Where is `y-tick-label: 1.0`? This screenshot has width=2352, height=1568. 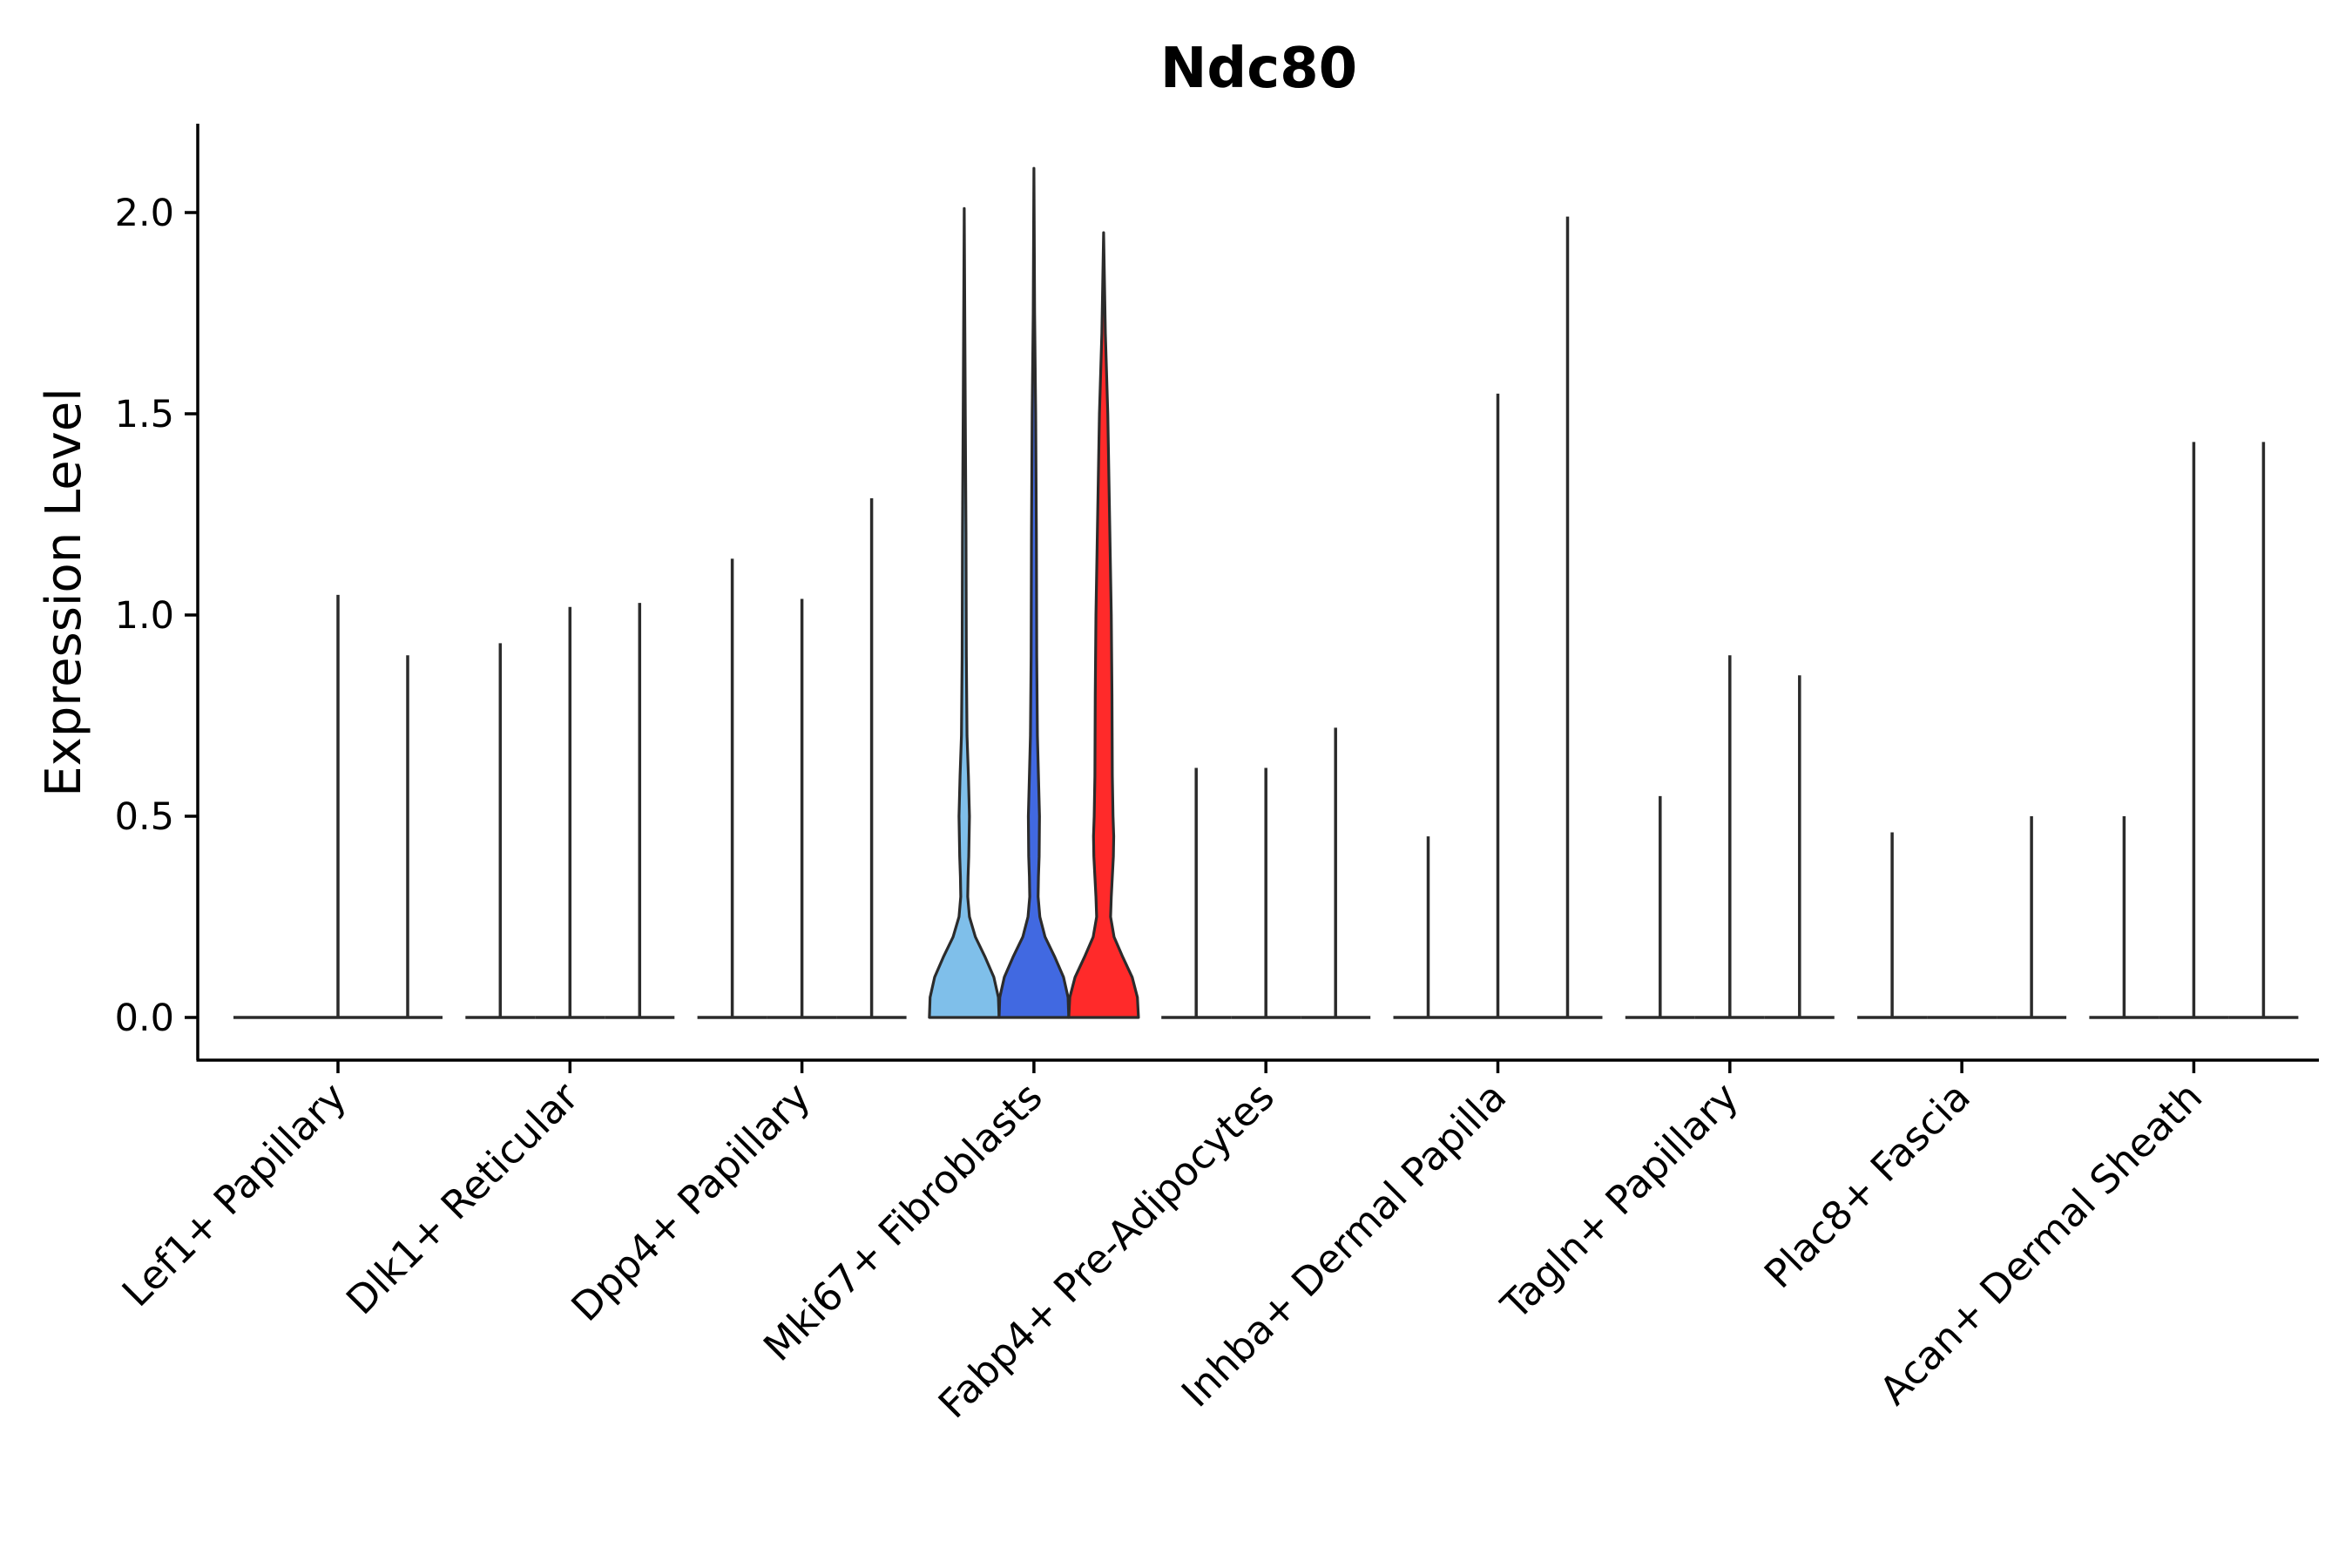
y-tick-label: 1.0 is located at coordinates (145, 616).